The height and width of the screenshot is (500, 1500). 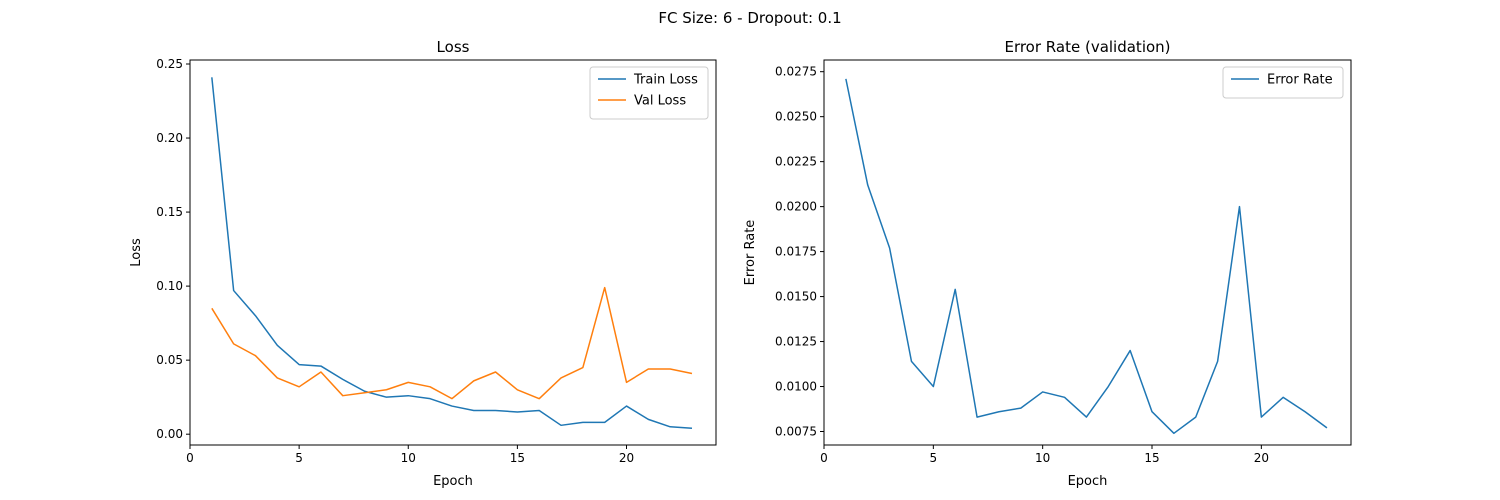 What do you see at coordinates (749, 18) in the screenshot?
I see `figure-suptitle: FC Size: 6 - Dropout: 0.1` at bounding box center [749, 18].